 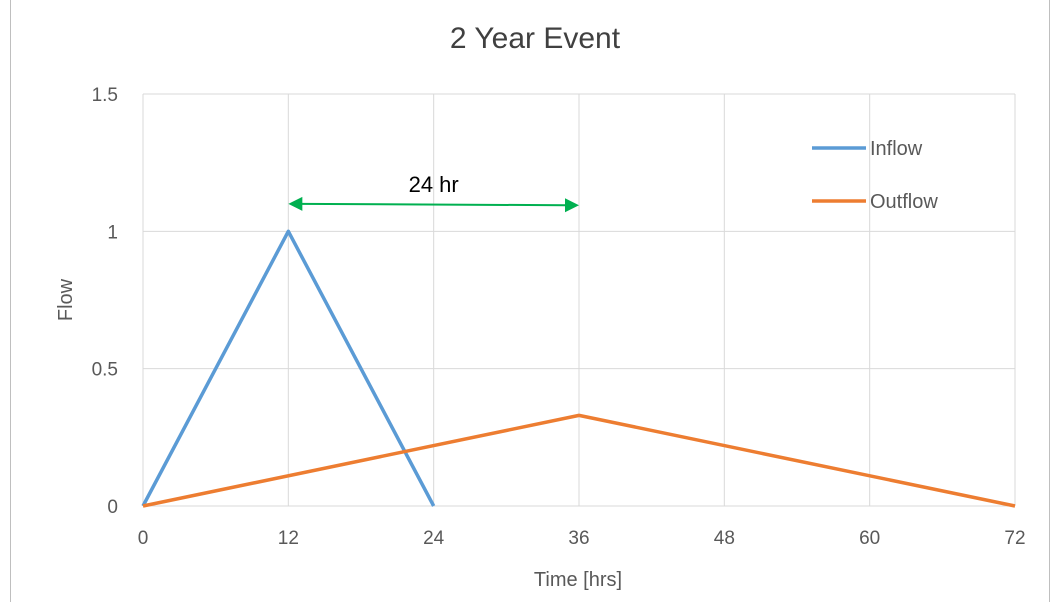 What do you see at coordinates (578, 580) in the screenshot?
I see `x-axis-label: Time [hrs]` at bounding box center [578, 580].